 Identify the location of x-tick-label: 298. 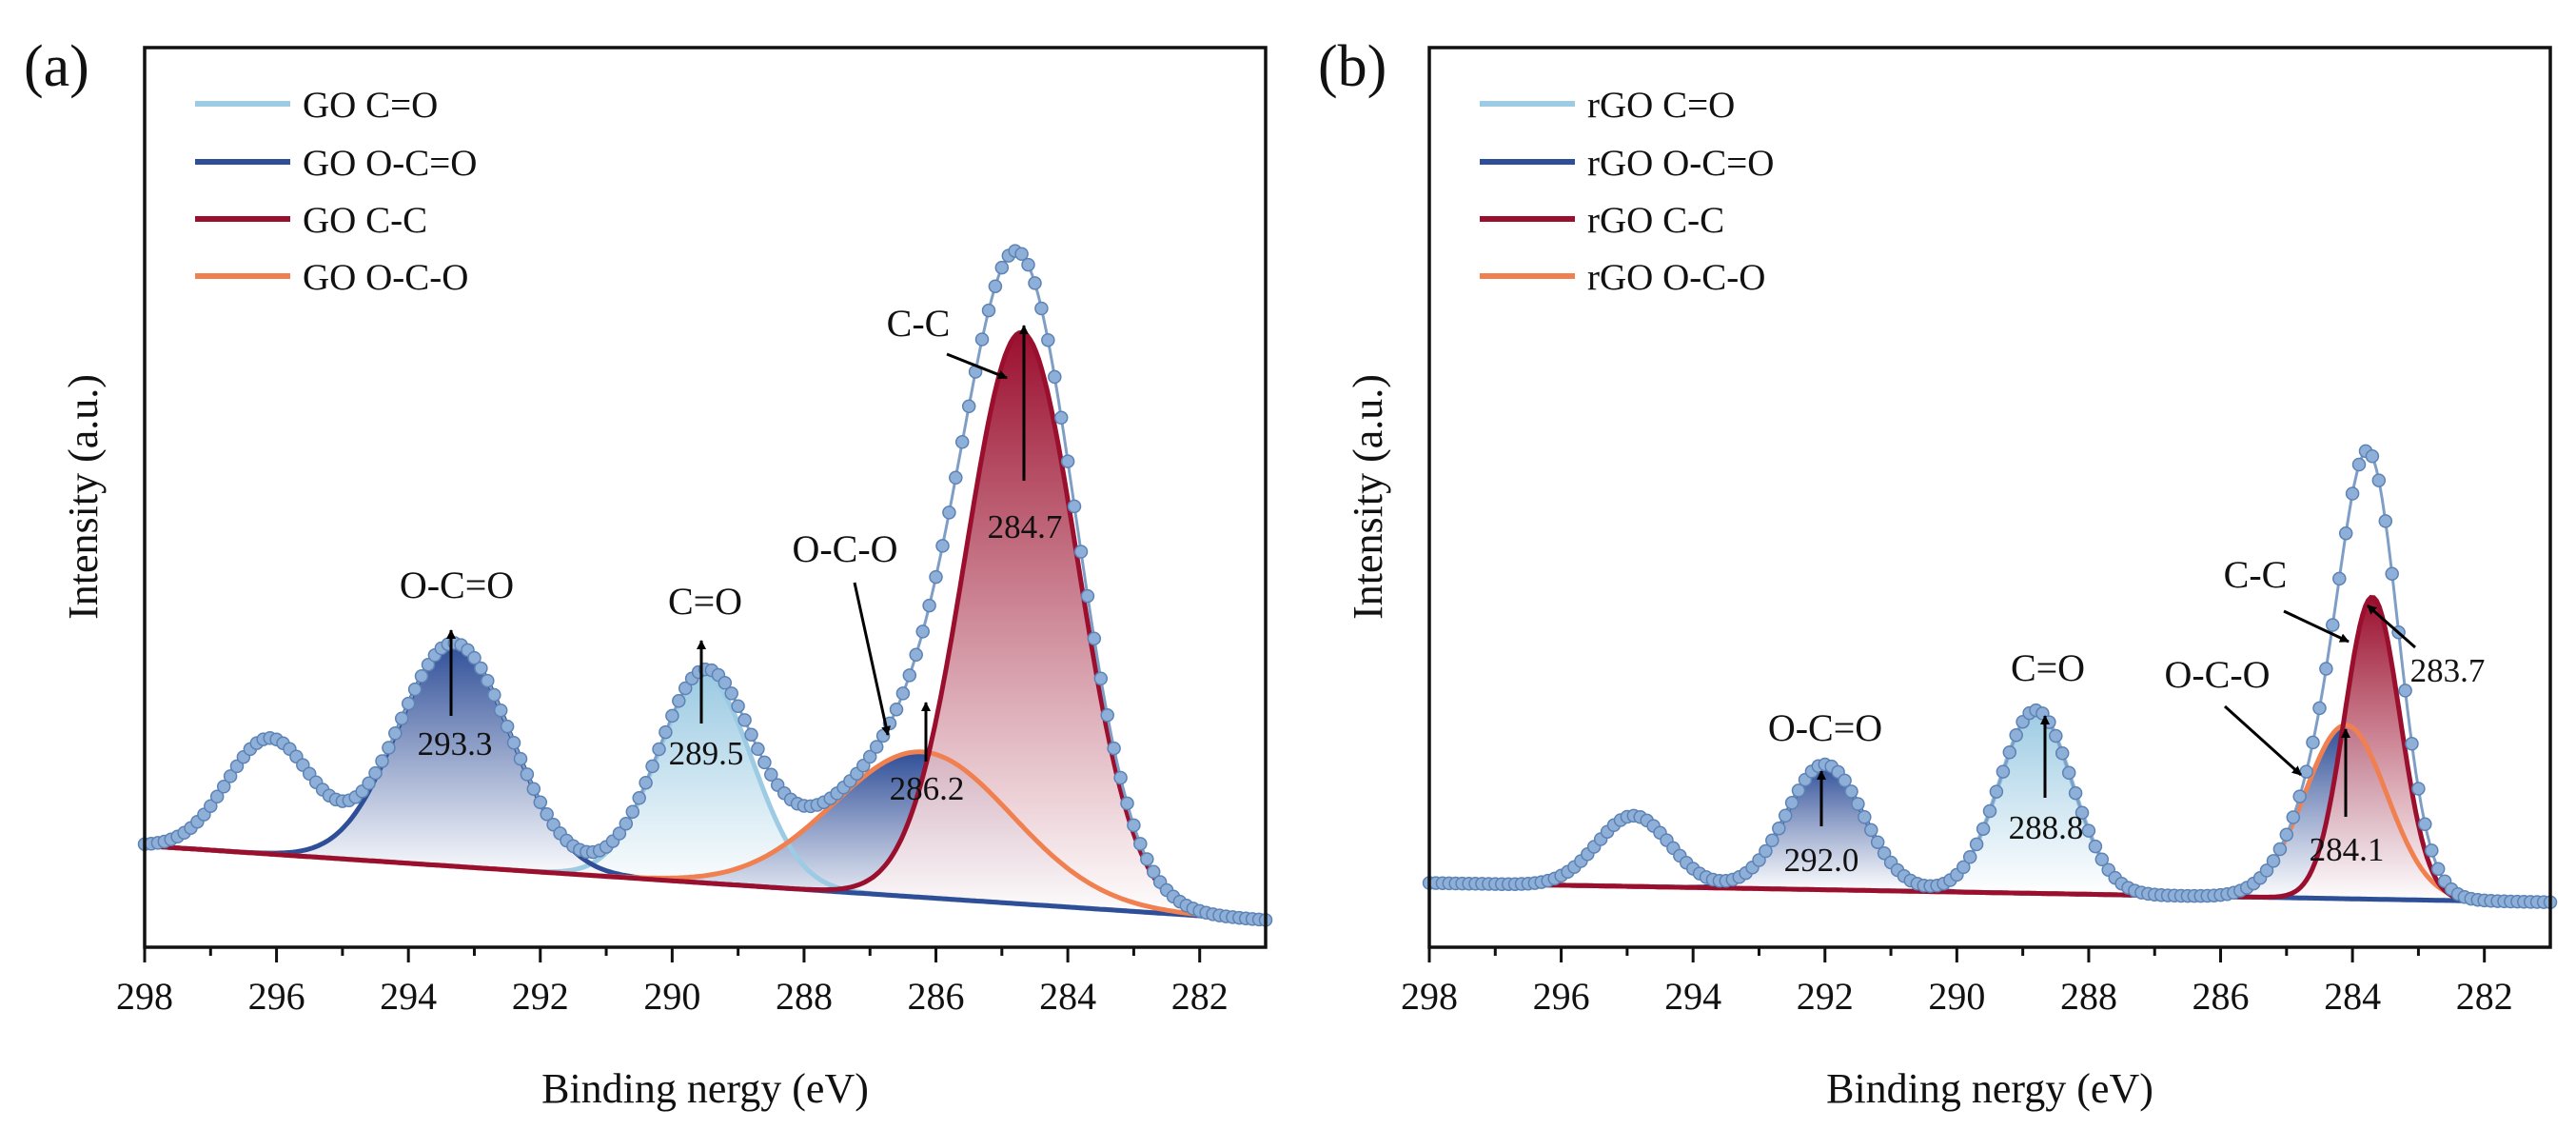
(1429, 996).